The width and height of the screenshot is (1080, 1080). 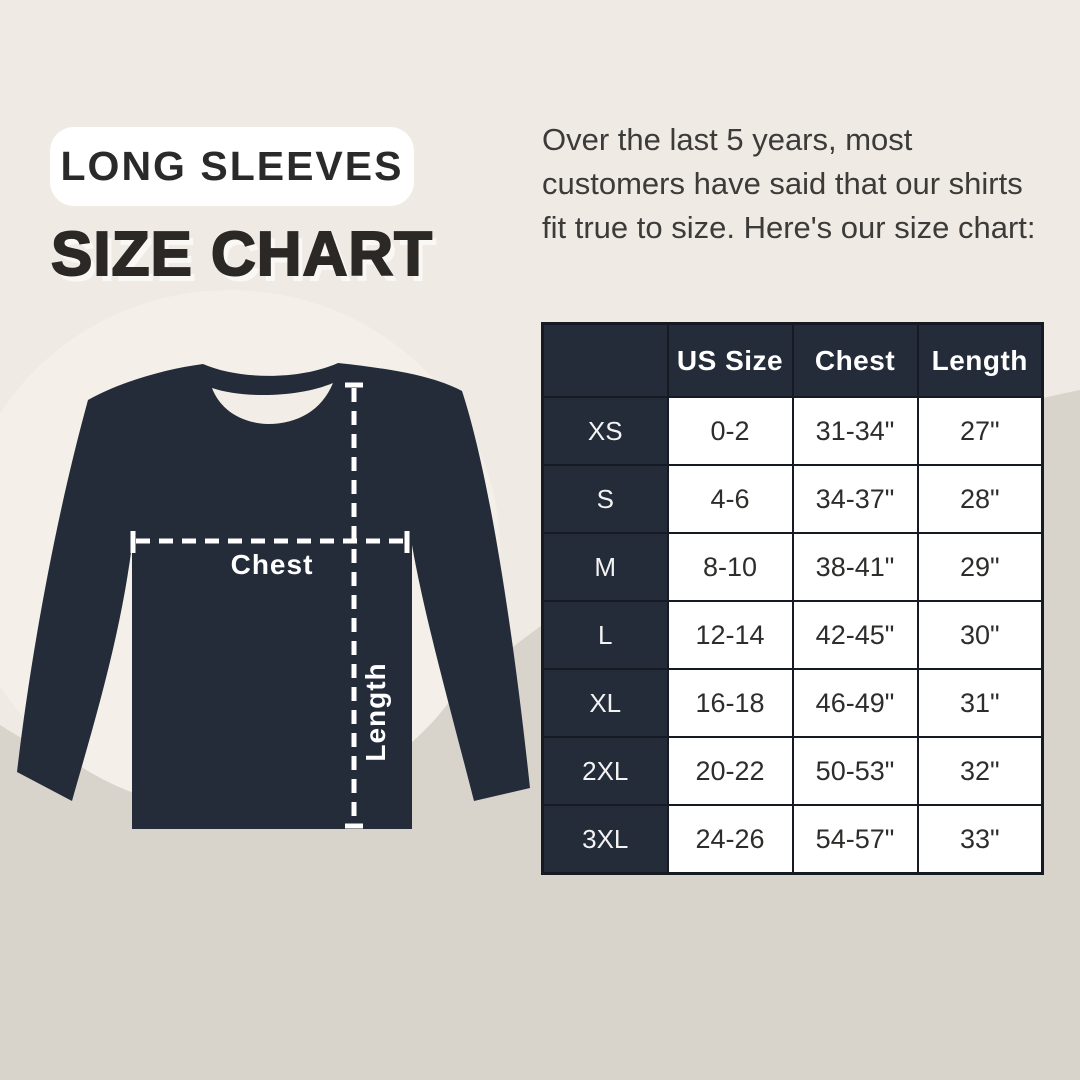 What do you see at coordinates (980, 431) in the screenshot?
I see `length-cell: 27"` at bounding box center [980, 431].